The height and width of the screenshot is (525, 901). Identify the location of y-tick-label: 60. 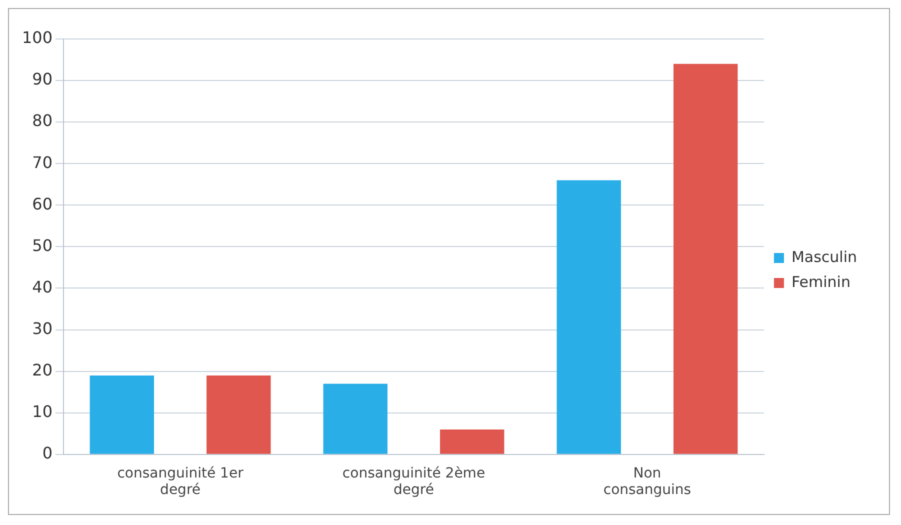
(42, 204).